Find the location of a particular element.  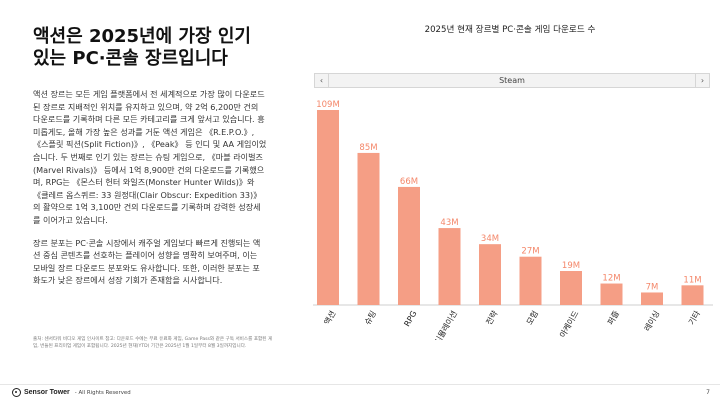

x-tick-label-8: 퍼즐 is located at coordinates (613, 317).